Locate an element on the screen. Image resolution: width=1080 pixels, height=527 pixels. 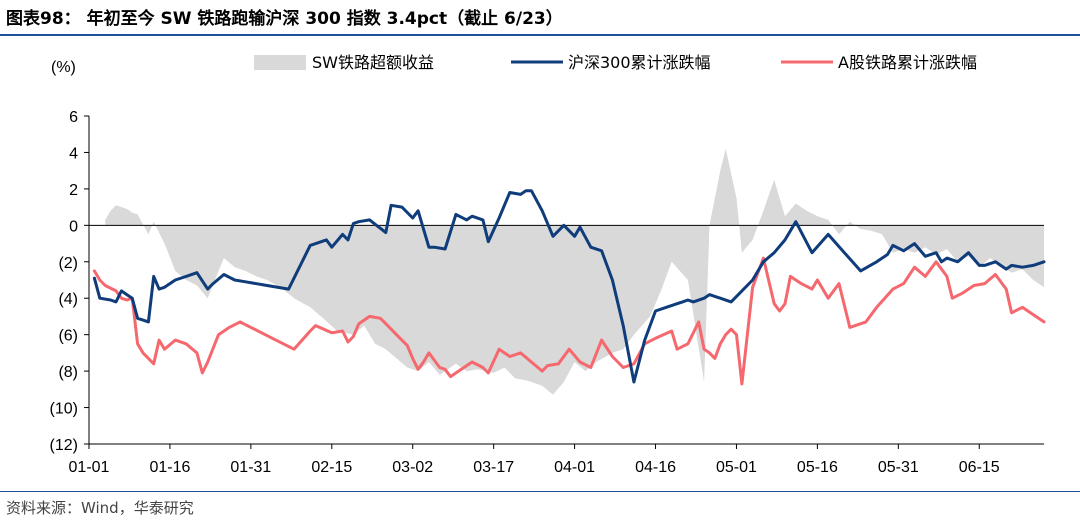
x-tick-label: 05-16 is located at coordinates (817, 467).